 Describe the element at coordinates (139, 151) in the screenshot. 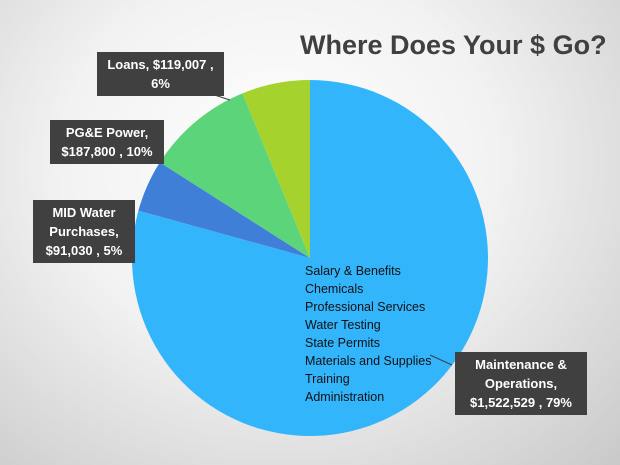

I see `percent-label: 10%` at that location.